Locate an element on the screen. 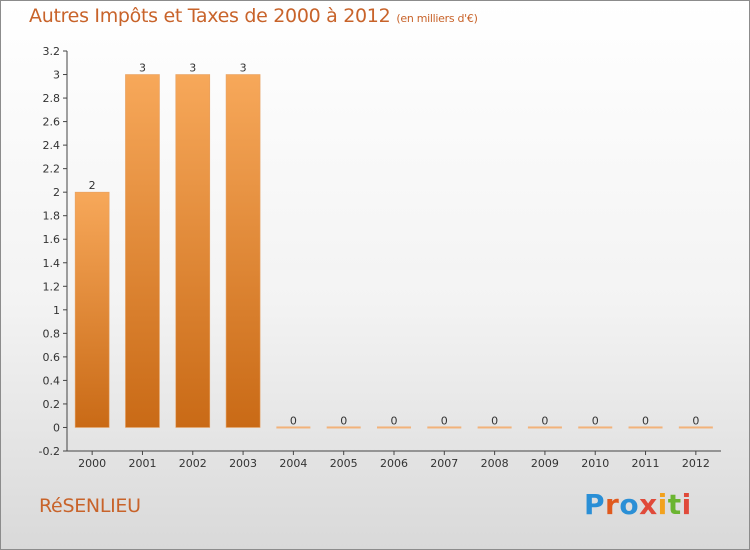  y-tick-label: 2.6 is located at coordinates (52, 122).